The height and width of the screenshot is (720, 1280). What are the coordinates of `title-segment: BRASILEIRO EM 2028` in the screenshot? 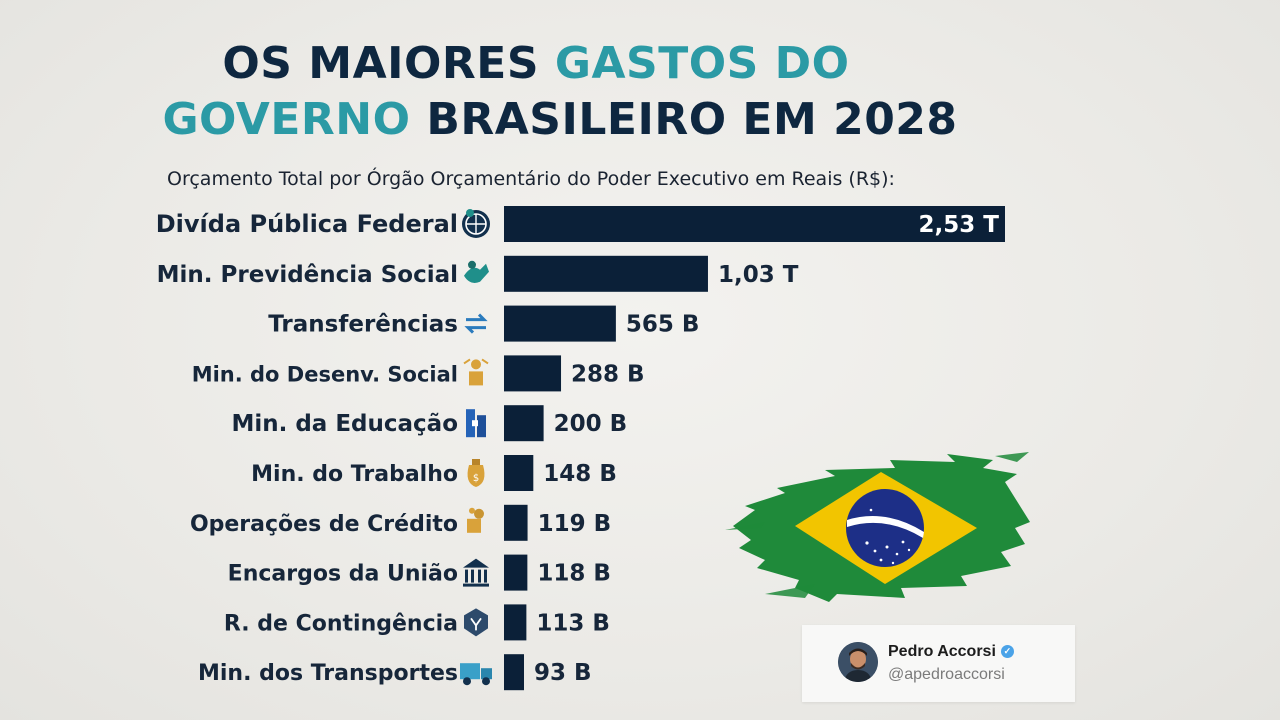 It's located at (684, 119).